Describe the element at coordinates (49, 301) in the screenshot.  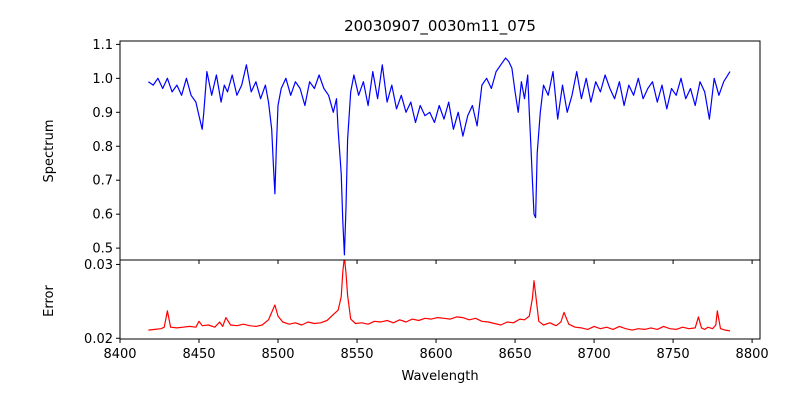
I see `error-ylabel: Error` at that location.